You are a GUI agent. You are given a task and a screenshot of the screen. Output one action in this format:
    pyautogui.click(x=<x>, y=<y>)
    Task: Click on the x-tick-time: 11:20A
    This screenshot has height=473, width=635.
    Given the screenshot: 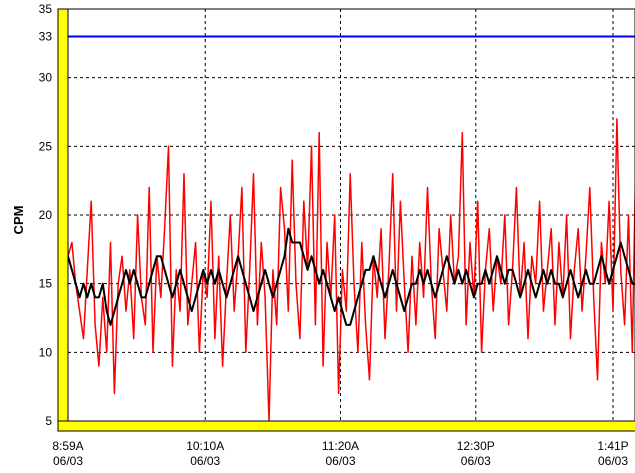 What is the action you would take?
    pyautogui.click(x=340, y=446)
    